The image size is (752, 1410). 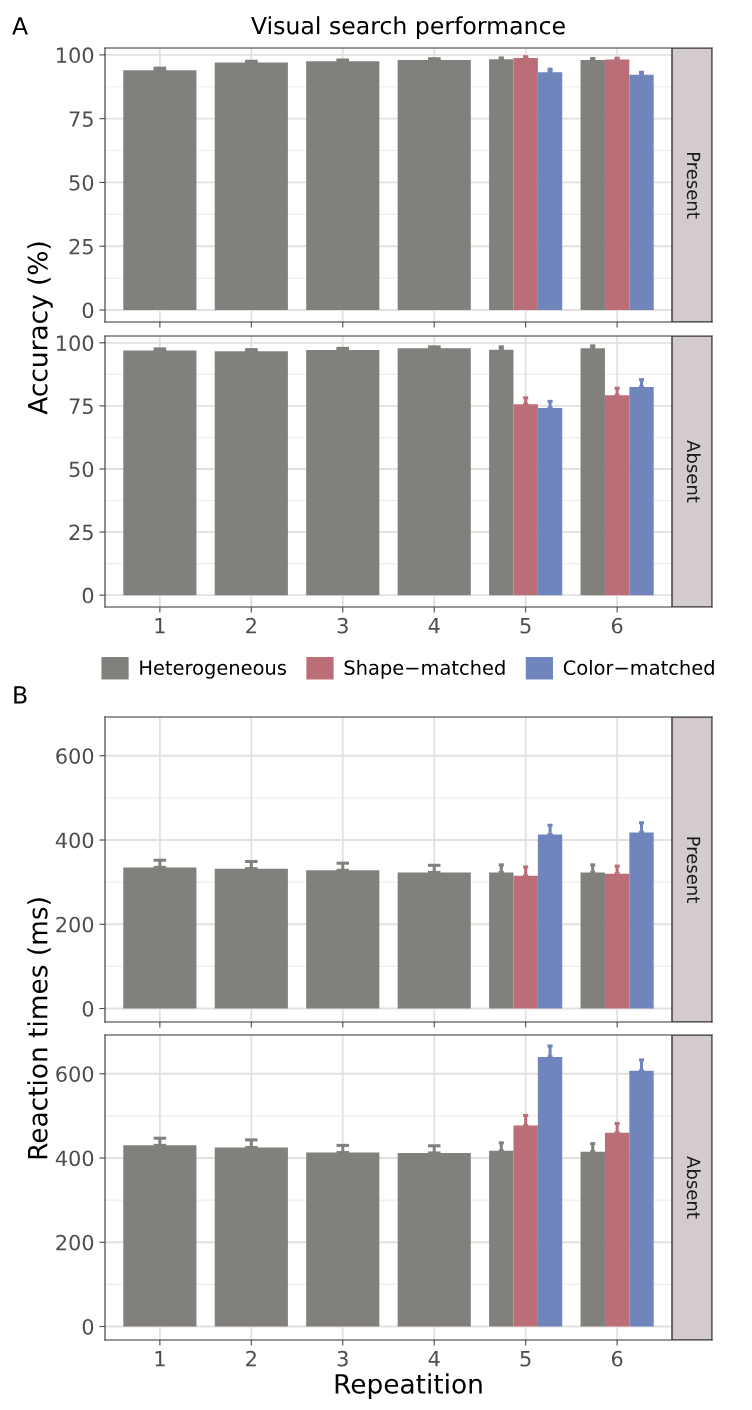 I want to click on y-axis-title: Accuracy (%), so click(x=40, y=328).